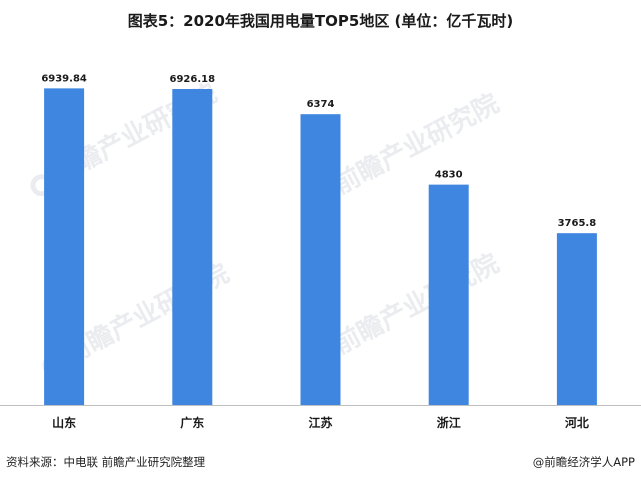 Image resolution: width=641 pixels, height=483 pixels. What do you see at coordinates (576, 422) in the screenshot?
I see `category-label-5: 河北` at bounding box center [576, 422].